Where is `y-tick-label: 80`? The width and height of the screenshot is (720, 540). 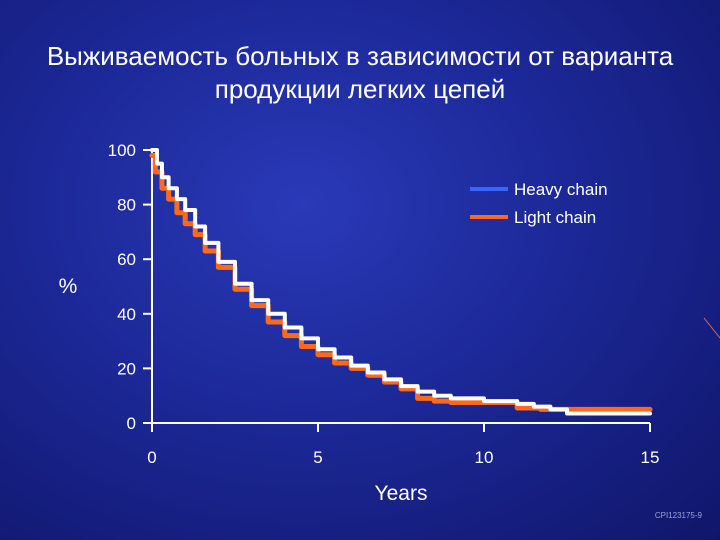
y-tick-label: 80 is located at coordinates (126, 205).